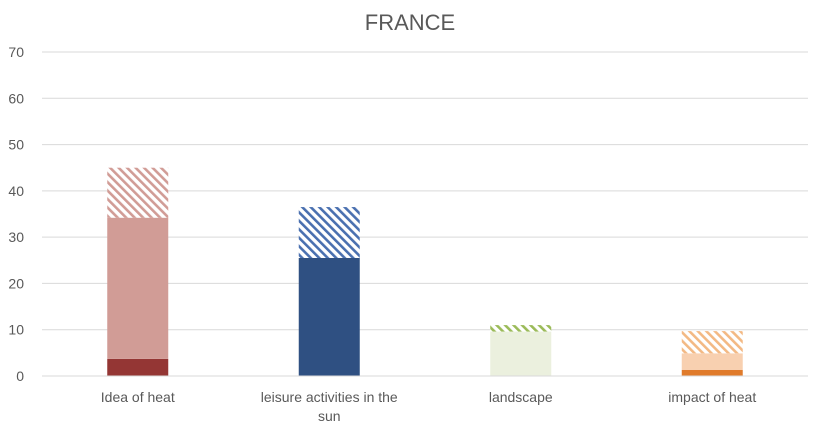 The height and width of the screenshot is (429, 817). Describe the element at coordinates (138, 397) in the screenshot. I see `x-tick-label: Idea of heat` at that location.